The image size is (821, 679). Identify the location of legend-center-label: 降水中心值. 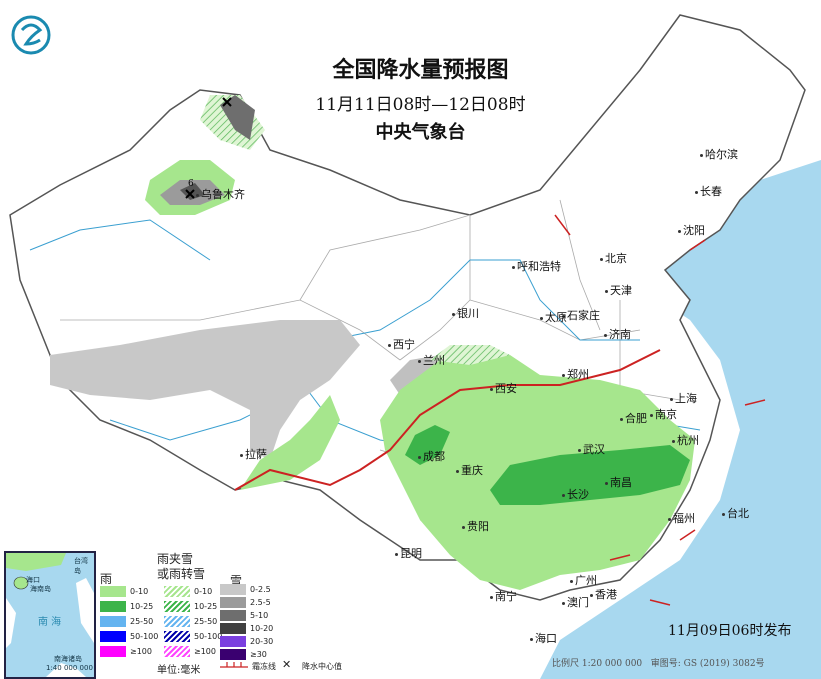
(322, 666).